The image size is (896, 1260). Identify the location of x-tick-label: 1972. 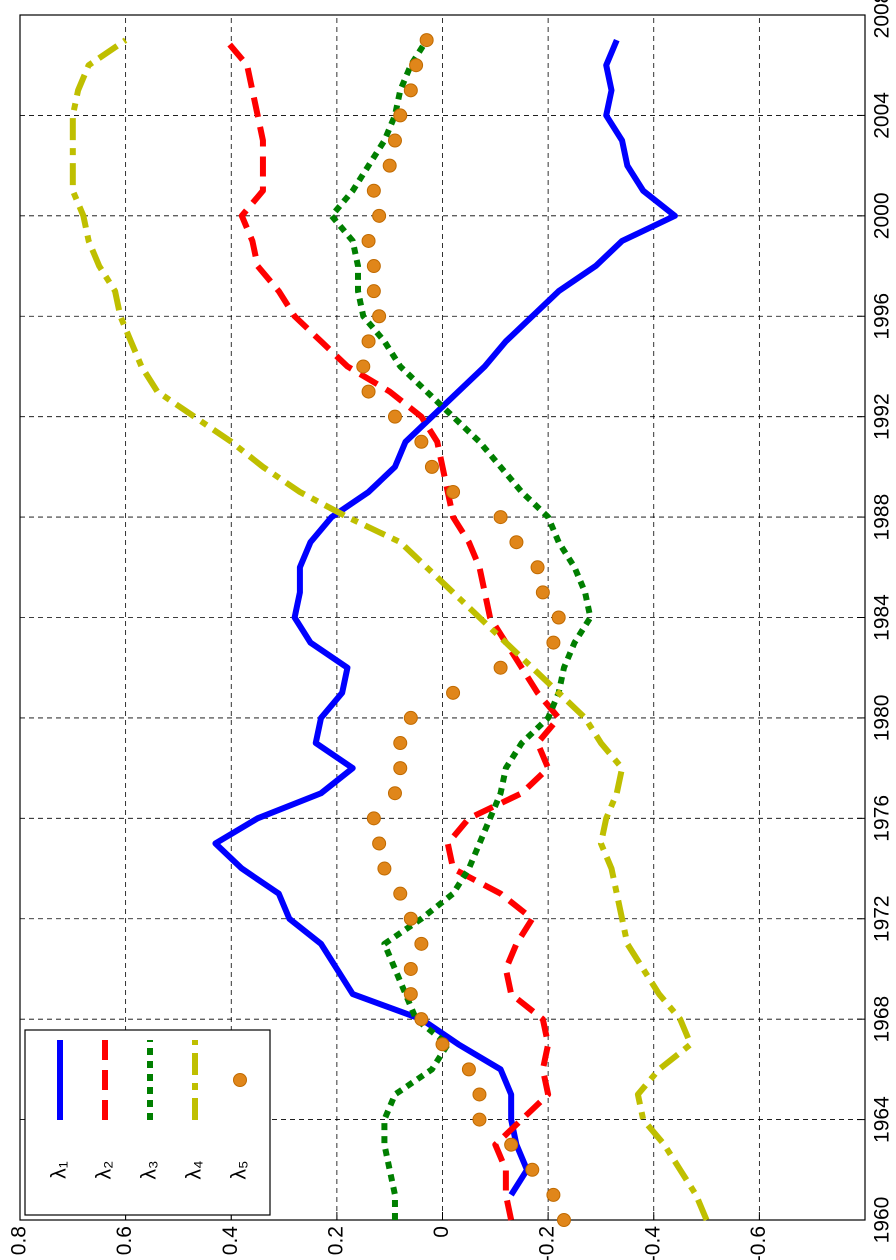
(882, 918).